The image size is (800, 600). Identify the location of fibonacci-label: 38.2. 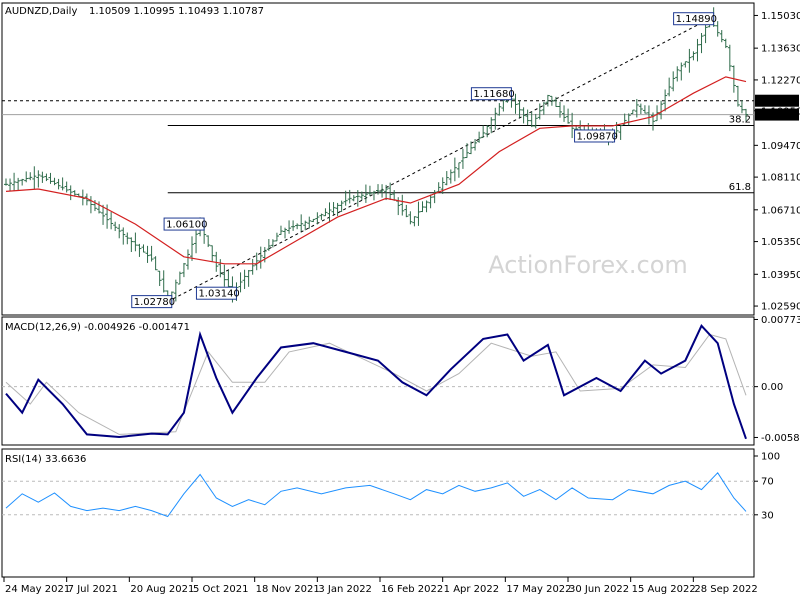
(740, 119).